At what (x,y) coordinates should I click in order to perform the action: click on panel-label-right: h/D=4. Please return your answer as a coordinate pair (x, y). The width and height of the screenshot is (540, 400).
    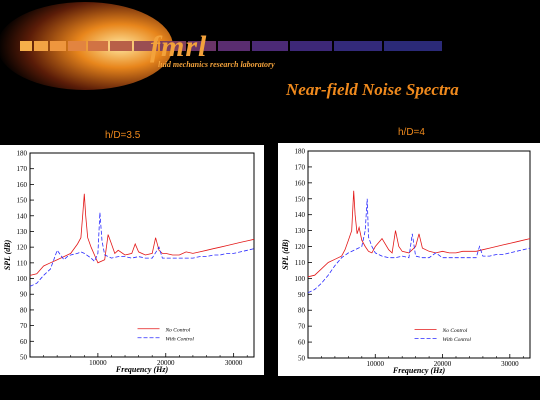
    Looking at the image, I should click on (411, 132).